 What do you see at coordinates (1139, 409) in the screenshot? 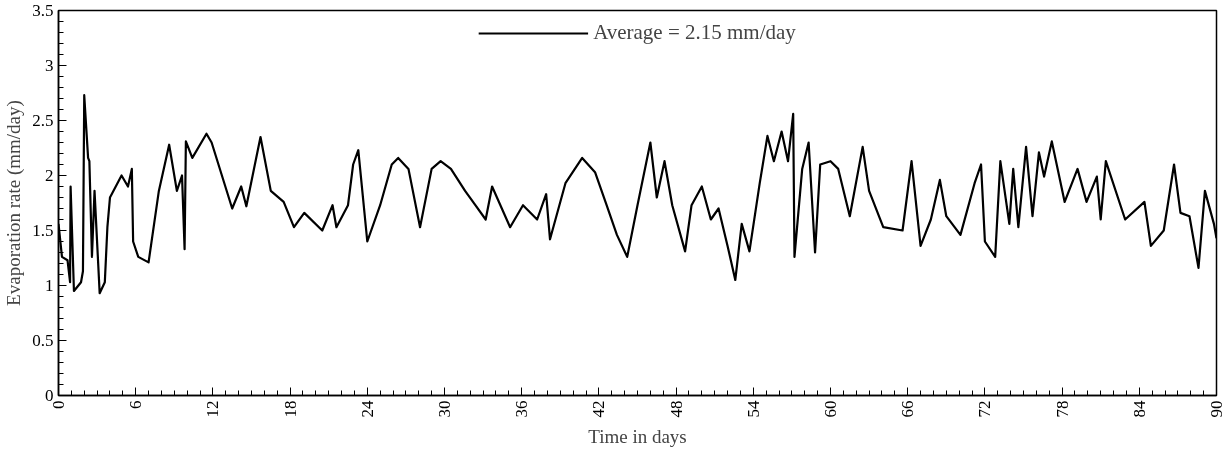
I see `x-tick-label: 84` at bounding box center [1139, 409].